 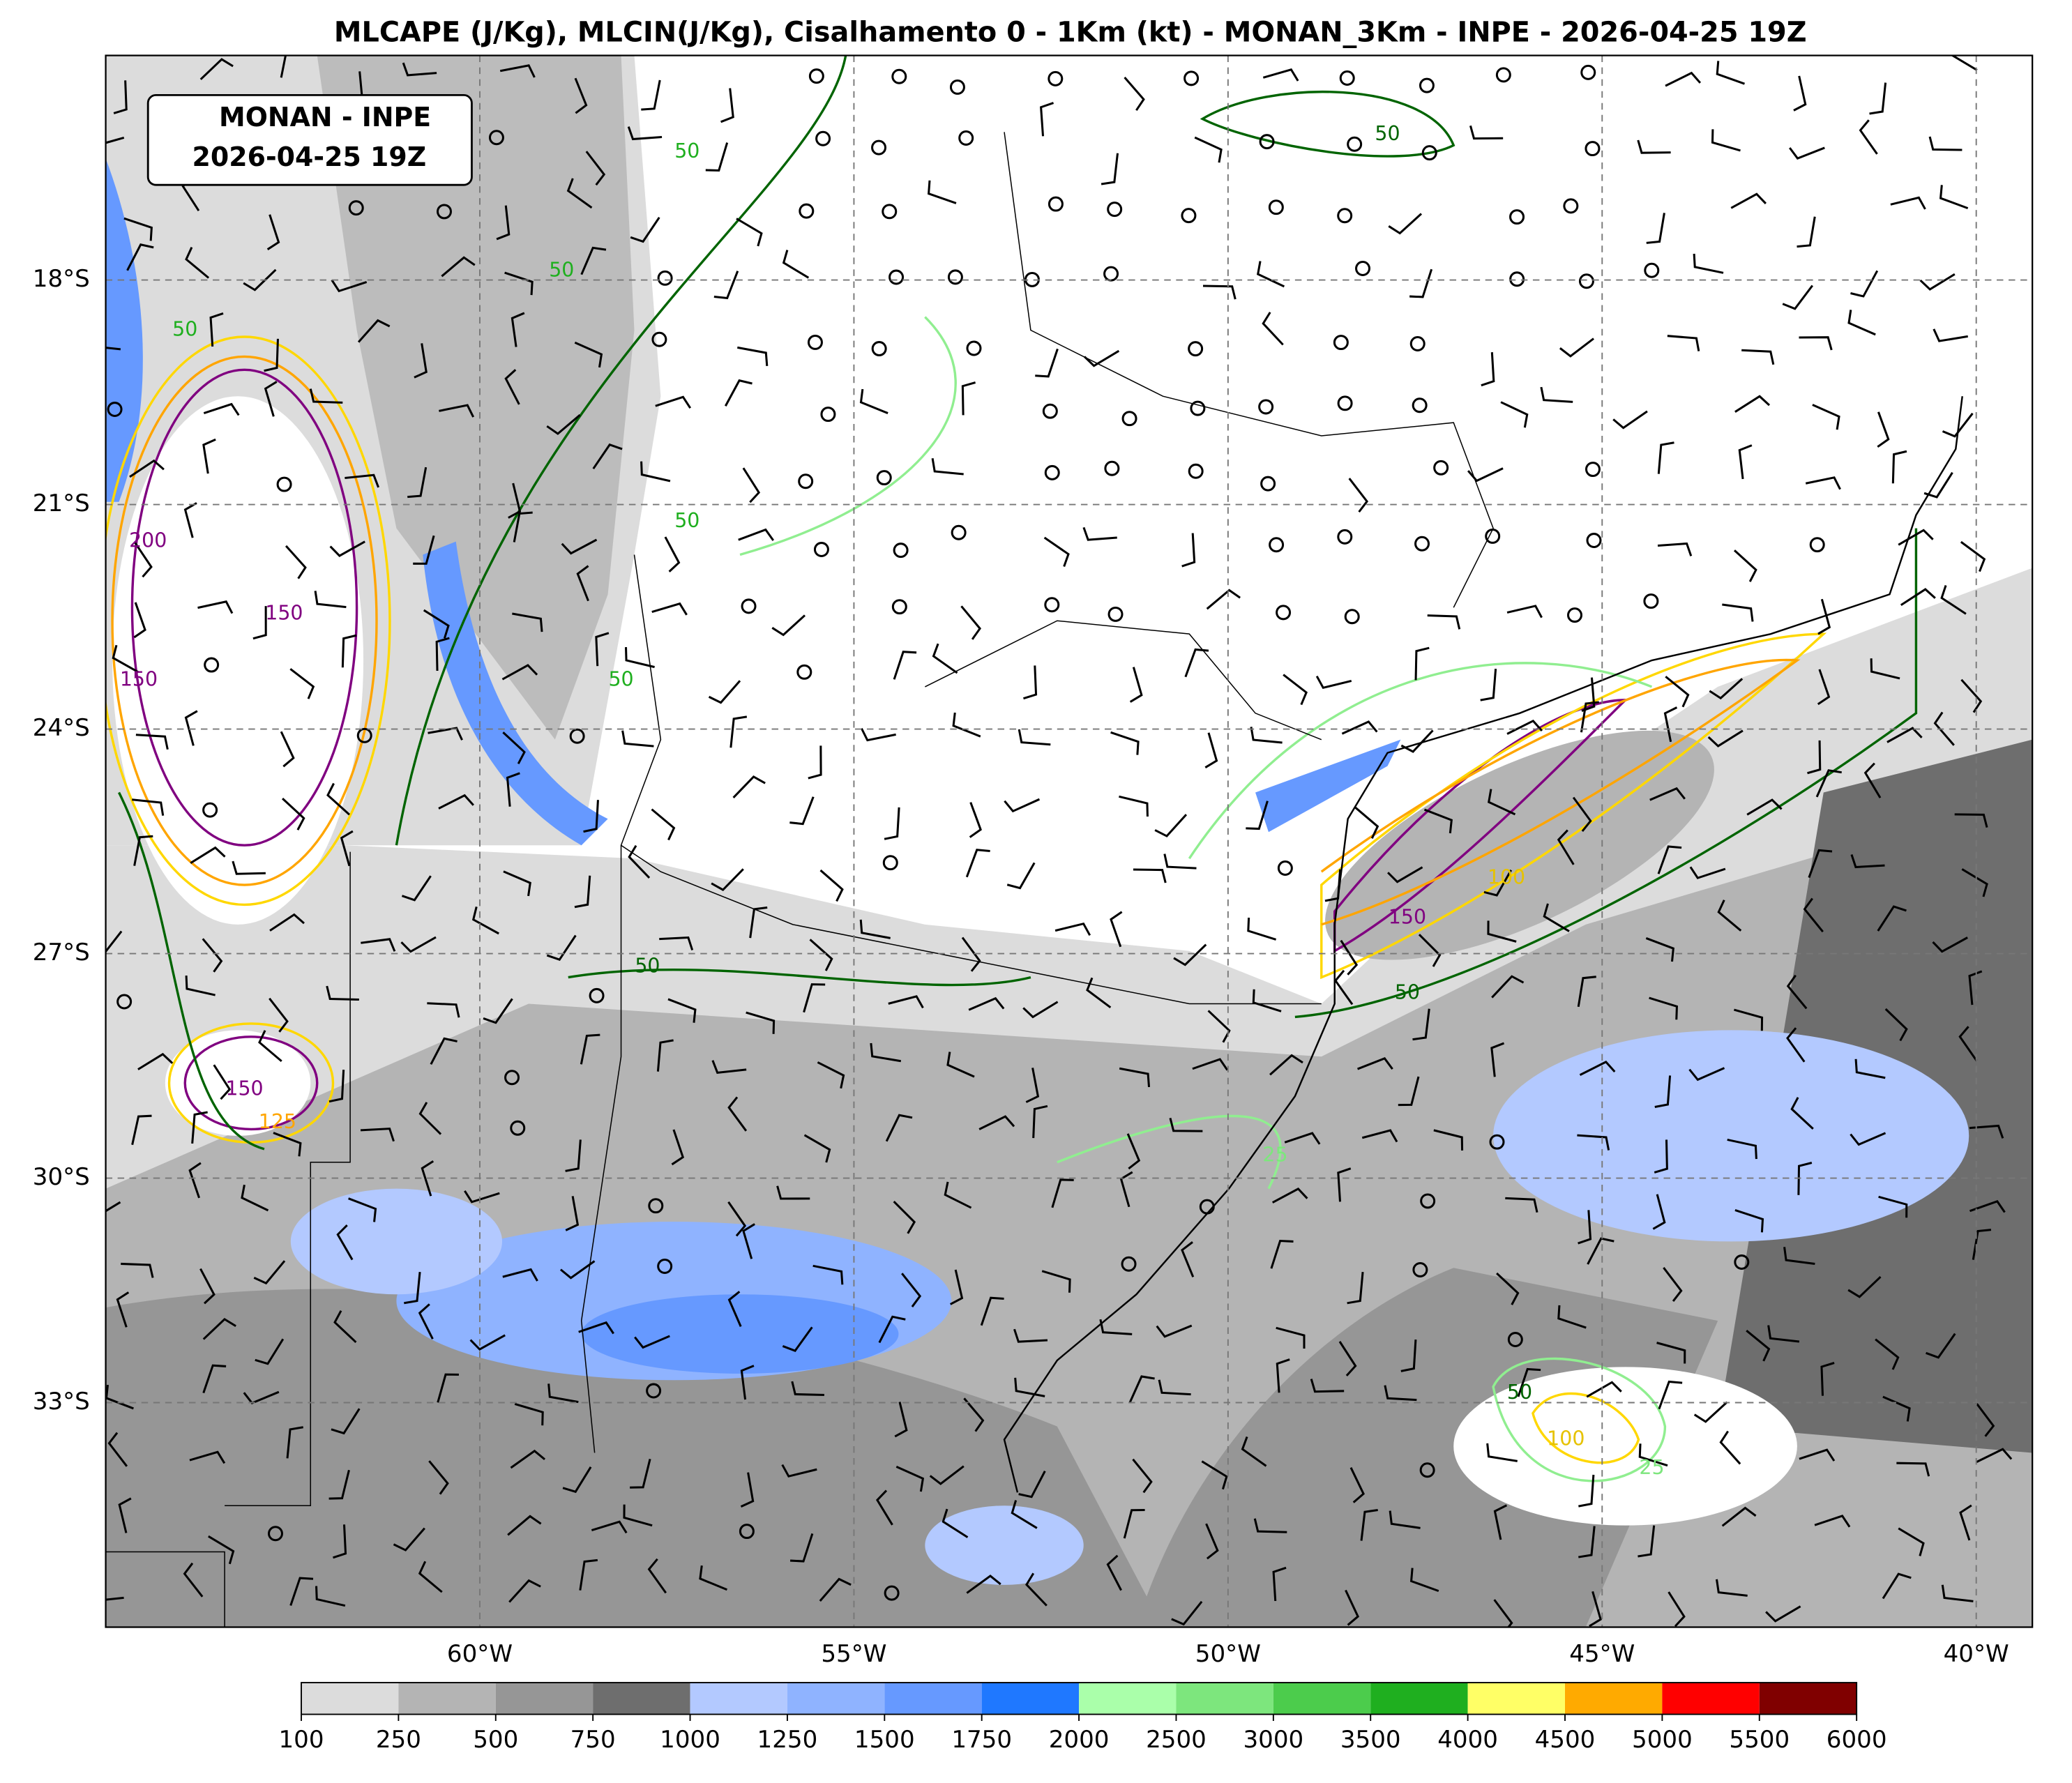 What do you see at coordinates (480, 1654) in the screenshot?
I see `lon-label: 60°W` at bounding box center [480, 1654].